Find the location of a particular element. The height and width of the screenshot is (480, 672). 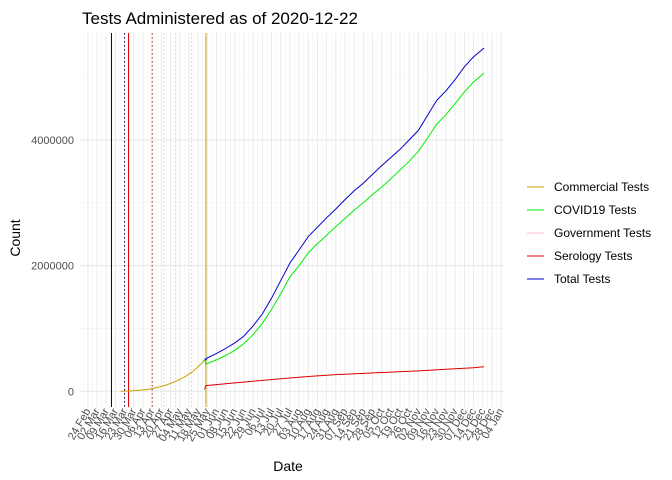

legend-label: Government Tests is located at coordinates (602, 233).